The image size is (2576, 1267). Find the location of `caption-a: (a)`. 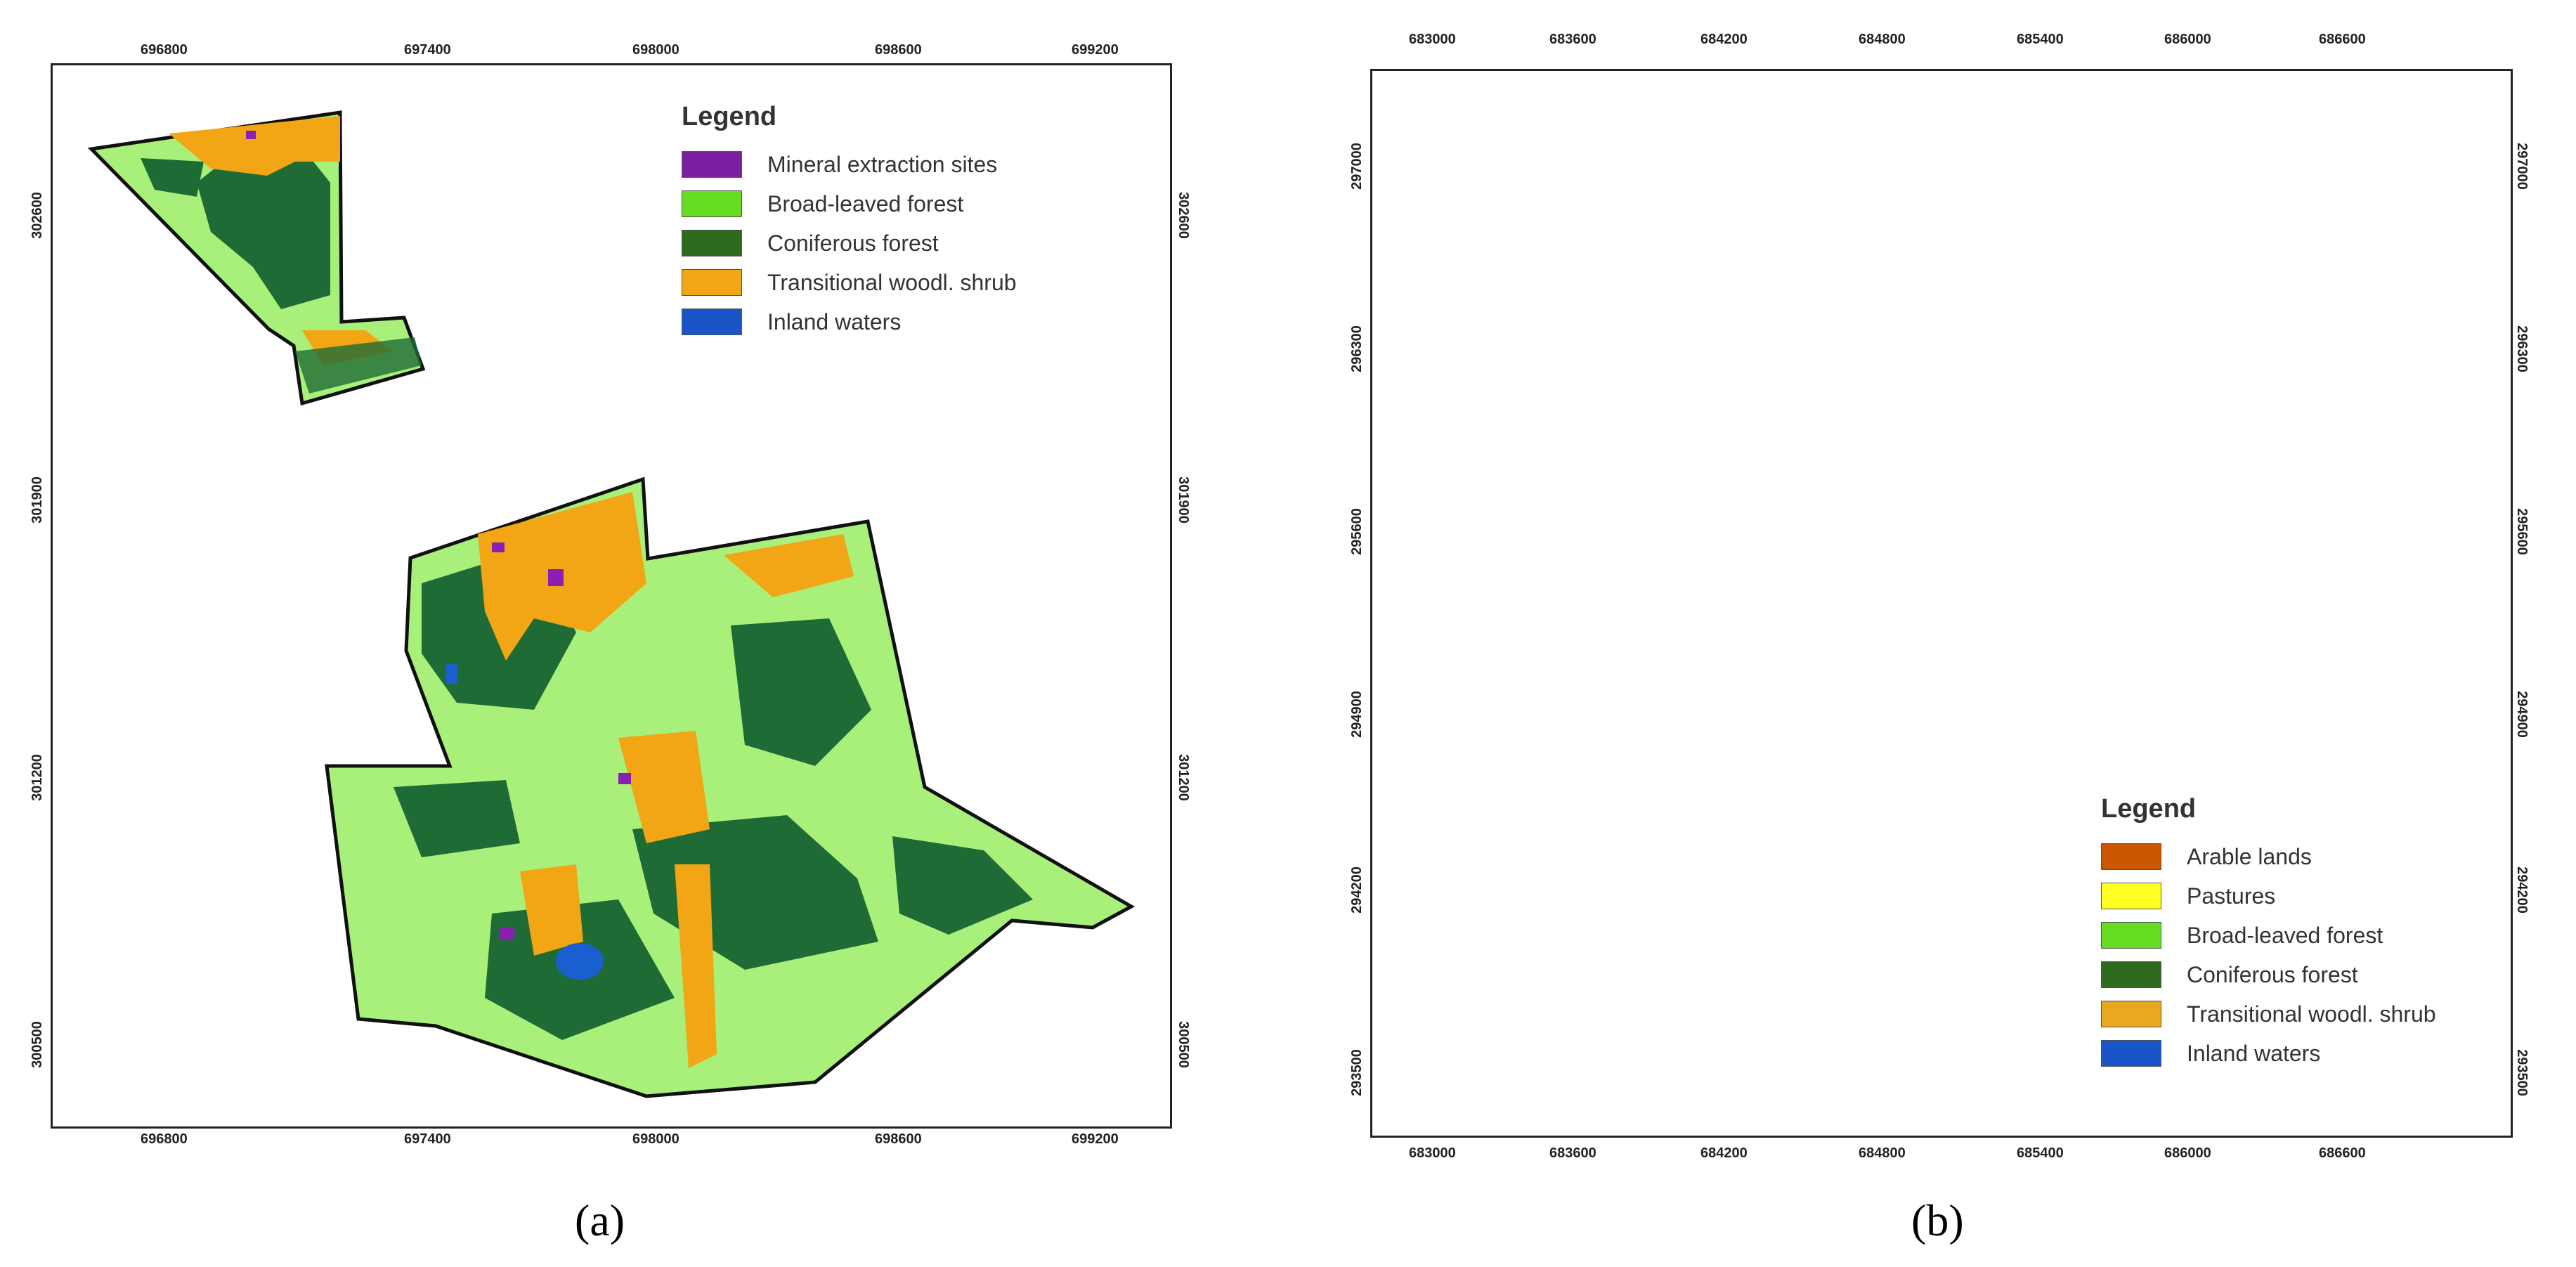

caption-a: (a) is located at coordinates (600, 1220).